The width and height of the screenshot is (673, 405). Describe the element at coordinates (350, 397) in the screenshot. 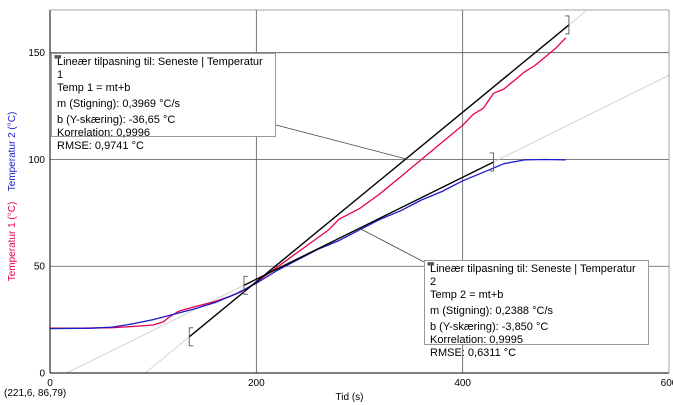

I see `x-axis-title: Tid (s)` at that location.